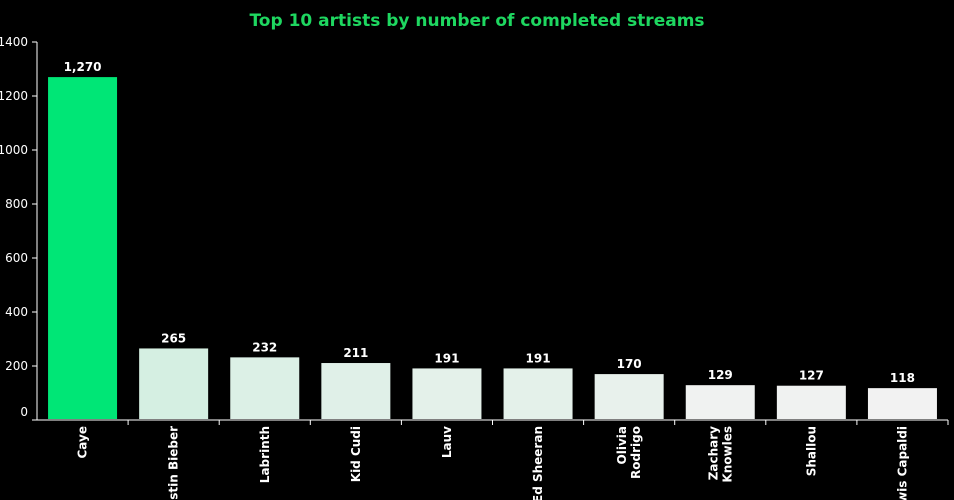  What do you see at coordinates (16, 366) in the screenshot?
I see `y-tick-label: 200` at bounding box center [16, 366].